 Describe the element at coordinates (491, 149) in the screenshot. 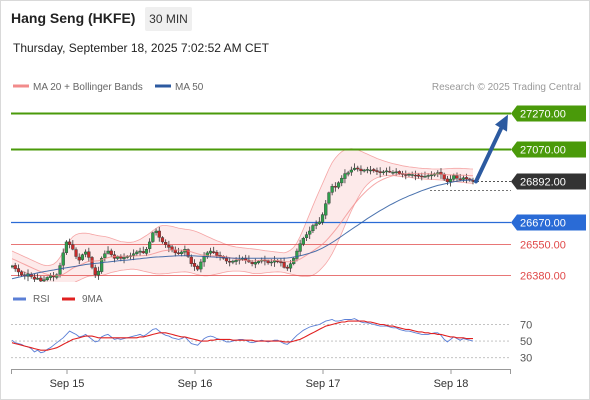

I see `forecast-arrow` at that location.